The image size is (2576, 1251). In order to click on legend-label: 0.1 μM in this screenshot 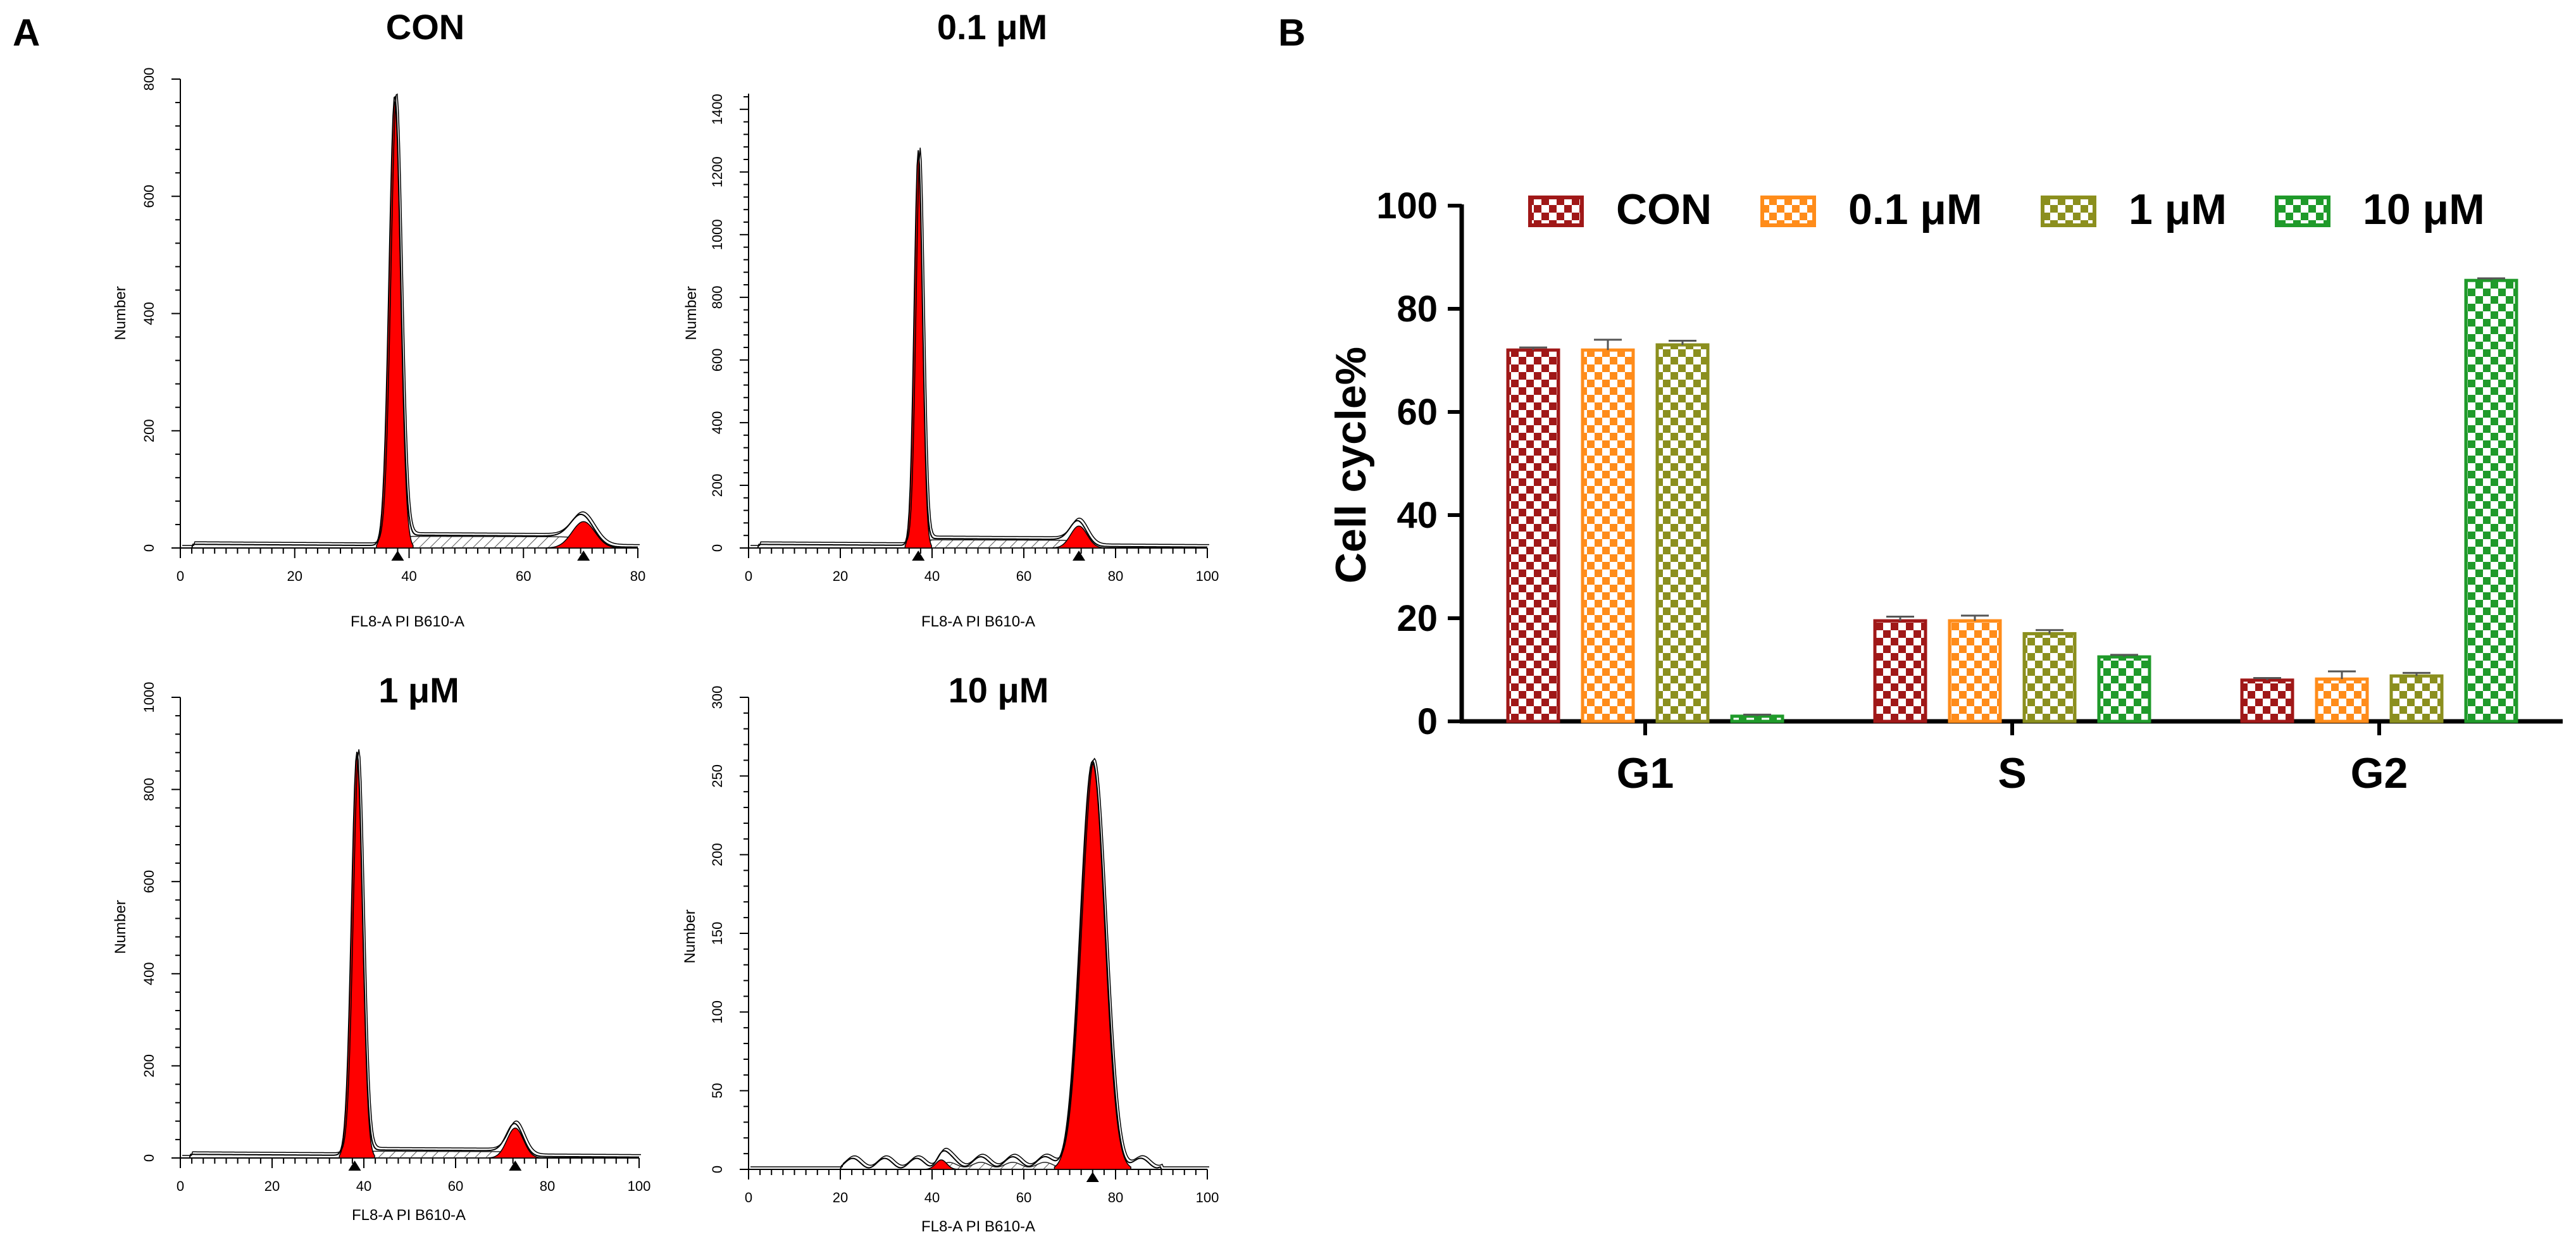, I will do `click(1915, 209)`.